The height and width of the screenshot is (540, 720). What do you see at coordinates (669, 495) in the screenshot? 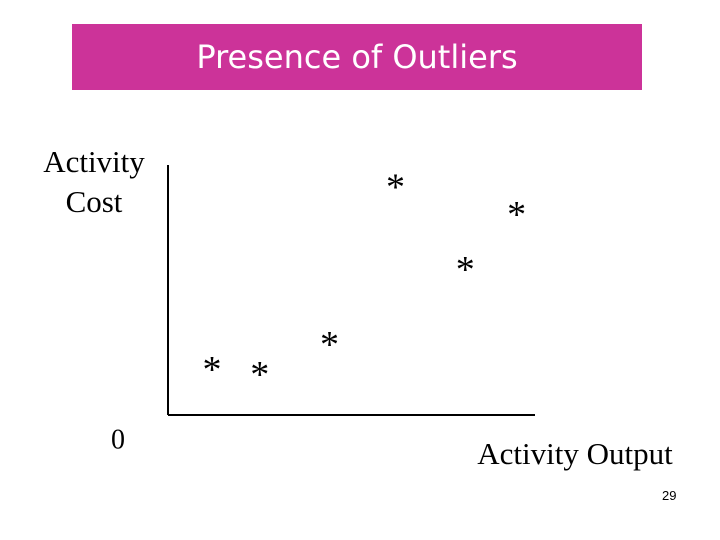
I see `page-number: 29` at bounding box center [669, 495].